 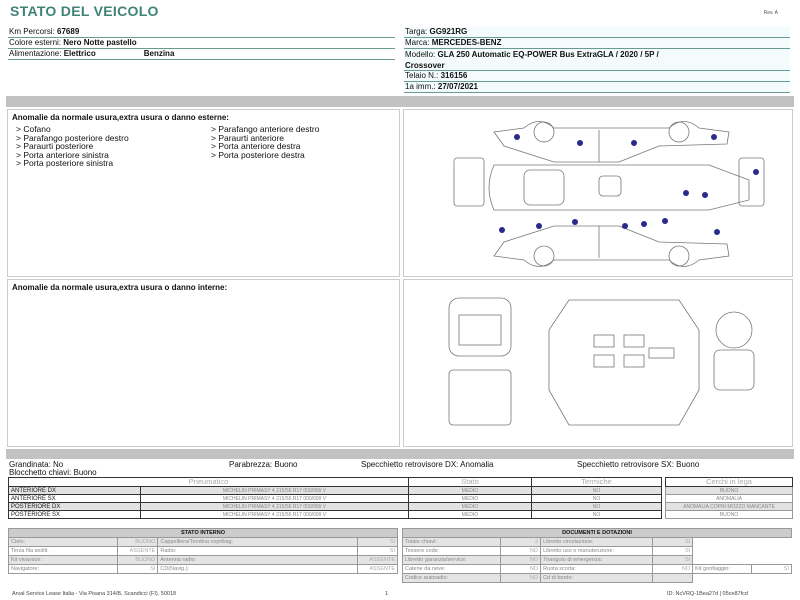 I want to click on item-label: Libretto circolazione:, so click(x=597, y=542).